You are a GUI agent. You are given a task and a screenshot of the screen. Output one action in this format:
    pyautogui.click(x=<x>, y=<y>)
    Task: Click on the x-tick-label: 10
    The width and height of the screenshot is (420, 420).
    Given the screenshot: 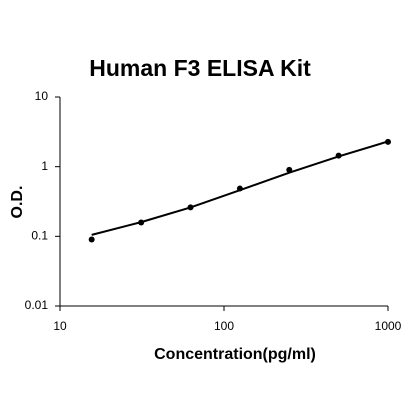 What is the action you would take?
    pyautogui.click(x=60, y=326)
    